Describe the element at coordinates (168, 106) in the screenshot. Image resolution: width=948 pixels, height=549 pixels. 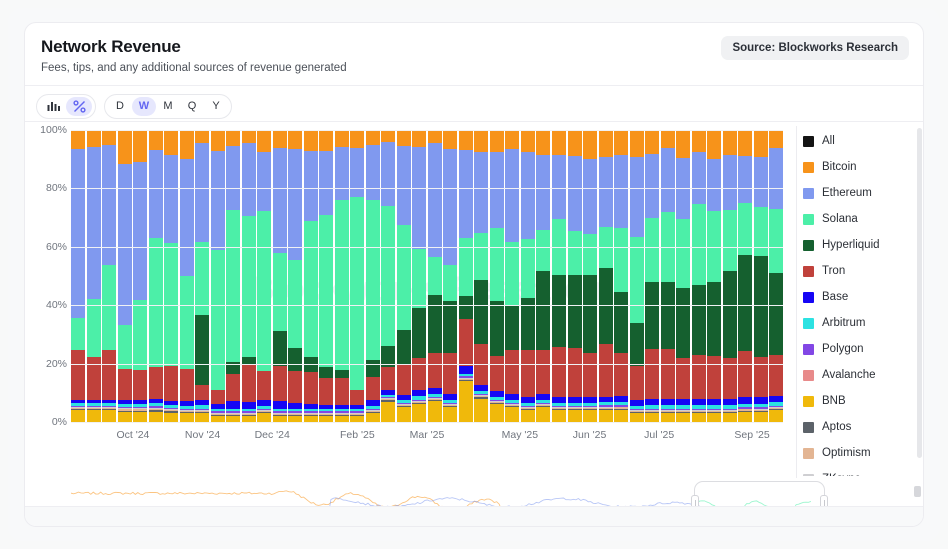
I see `interval-button-m: M` at that location.